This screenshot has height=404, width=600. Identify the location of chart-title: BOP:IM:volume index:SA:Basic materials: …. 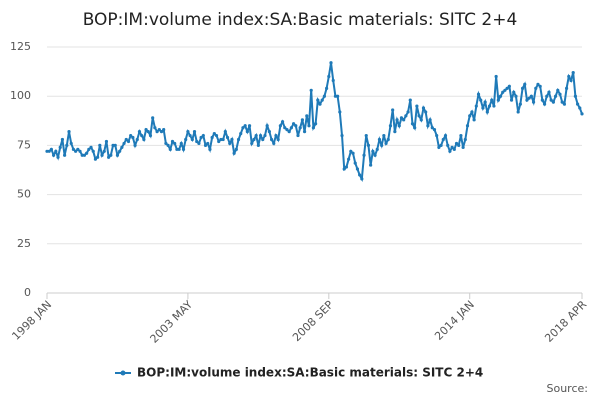
(300, 20).